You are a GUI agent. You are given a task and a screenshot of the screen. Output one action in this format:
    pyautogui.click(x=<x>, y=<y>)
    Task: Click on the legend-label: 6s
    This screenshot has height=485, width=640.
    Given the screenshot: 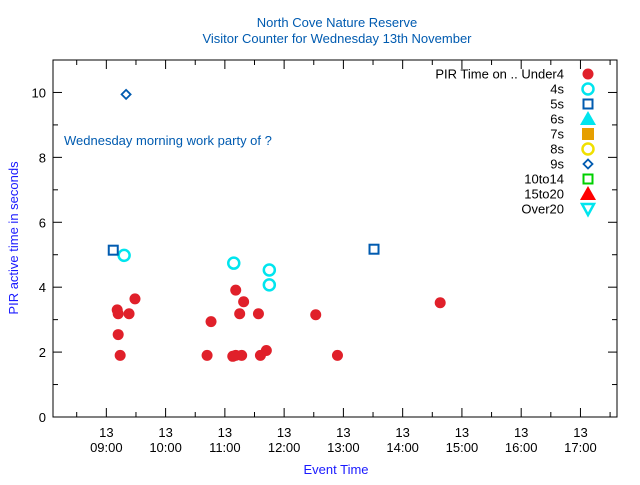 What is the action you would take?
    pyautogui.click(x=557, y=119)
    